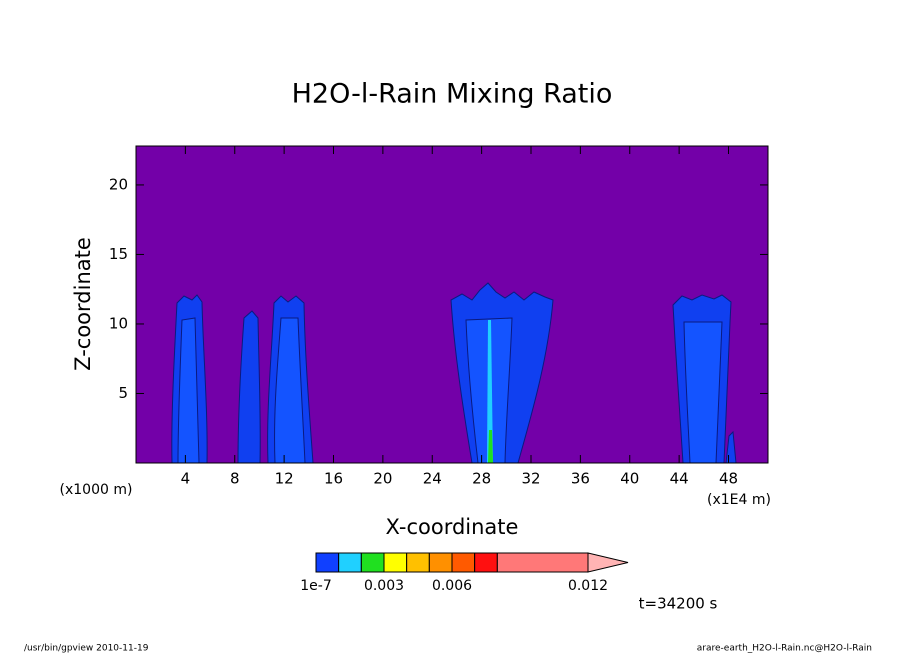  I want to click on x-tick-label: 8, so click(235, 479).